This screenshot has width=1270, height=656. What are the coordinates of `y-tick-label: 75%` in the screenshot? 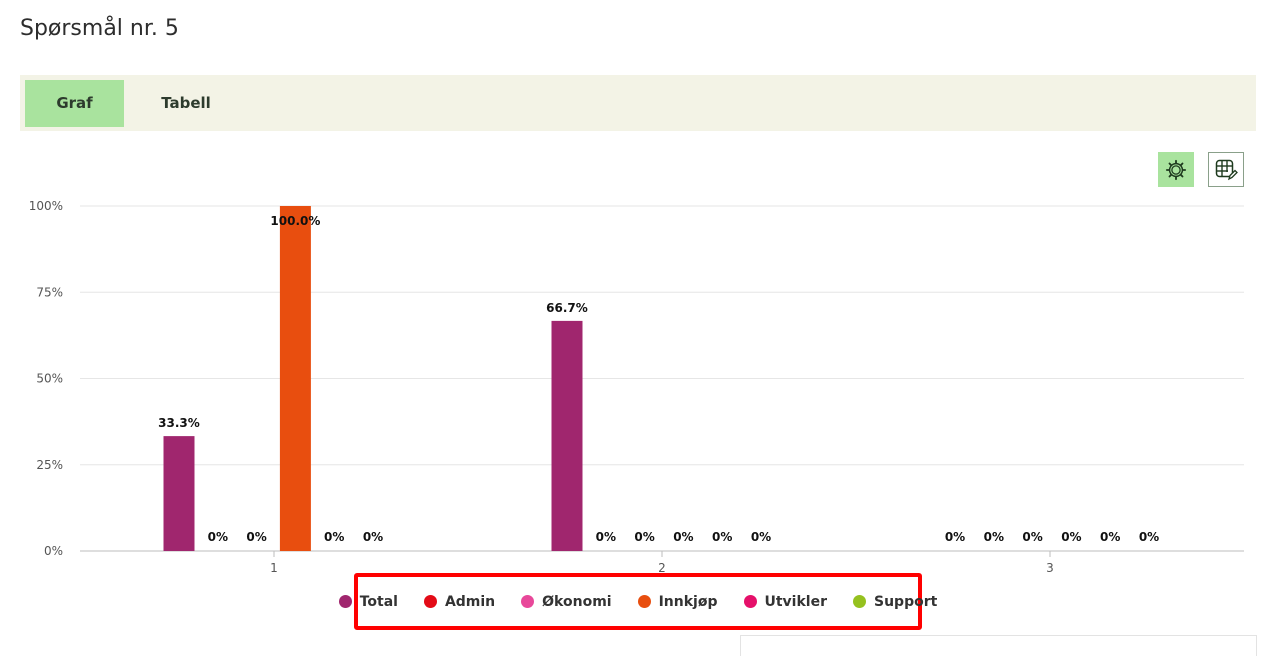 It's located at (49, 292).